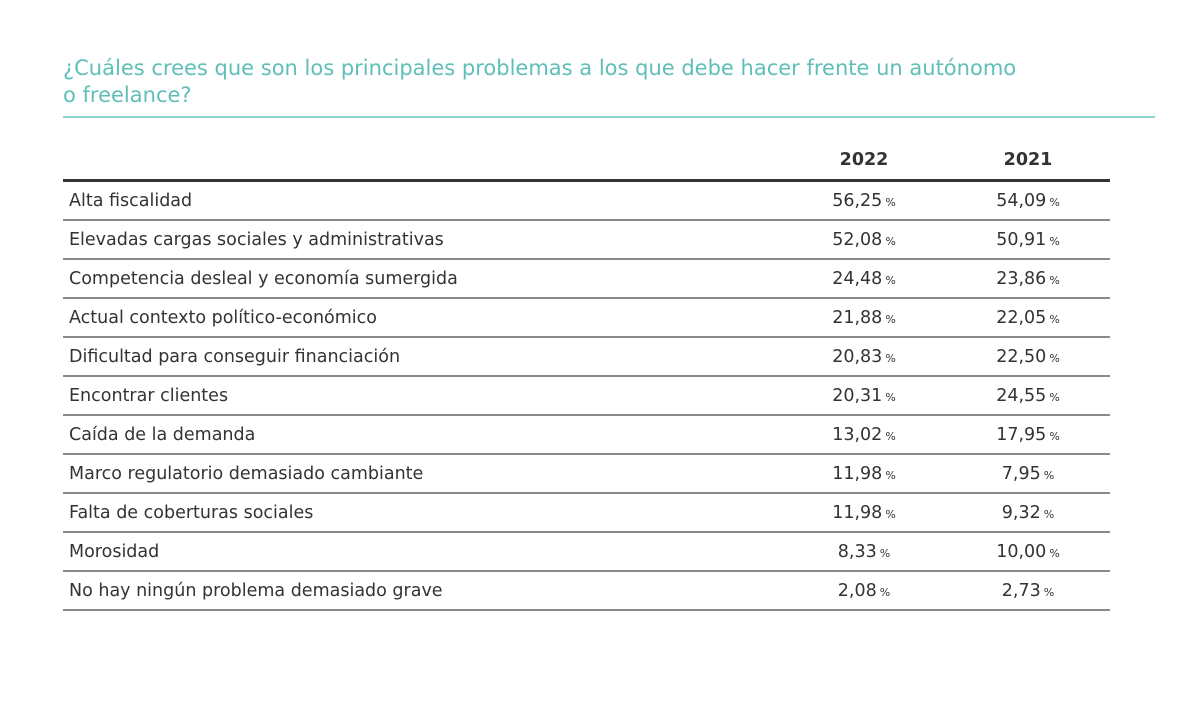 The image size is (1200, 719). I want to click on table-row: Alta fiscalidad 56,25% 54,09%, so click(586, 200).